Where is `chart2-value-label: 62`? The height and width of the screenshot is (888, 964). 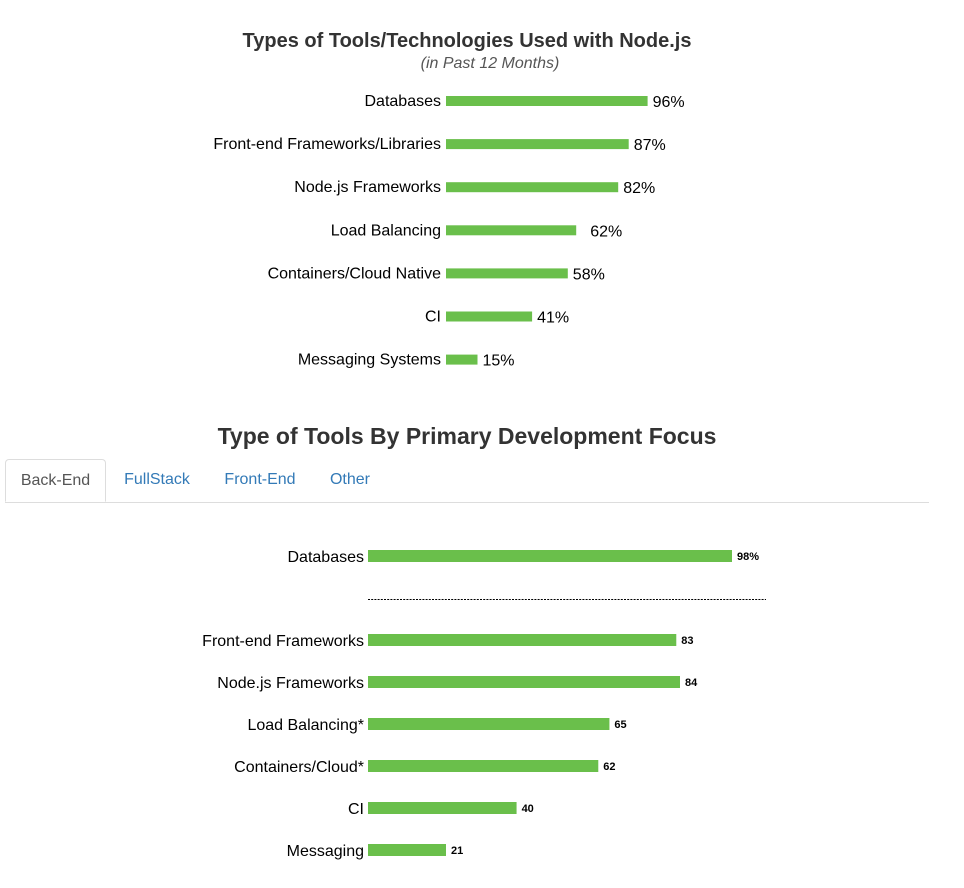
chart2-value-label: 62 is located at coordinates (609, 767).